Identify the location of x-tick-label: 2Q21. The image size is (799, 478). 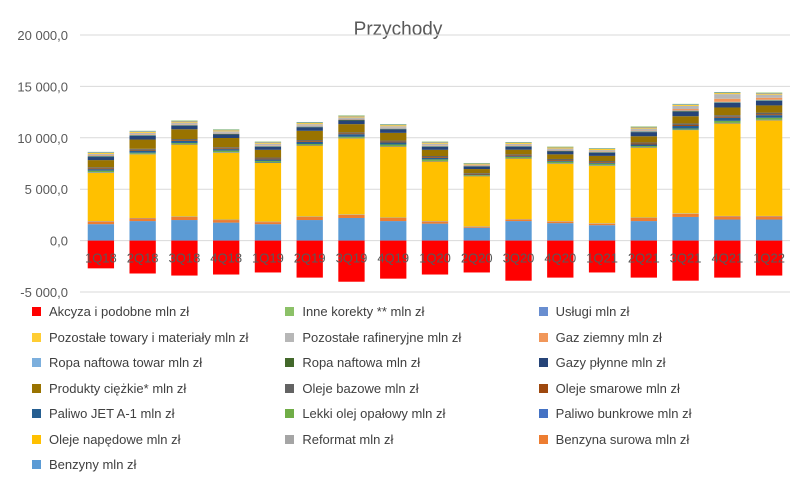
(644, 258).